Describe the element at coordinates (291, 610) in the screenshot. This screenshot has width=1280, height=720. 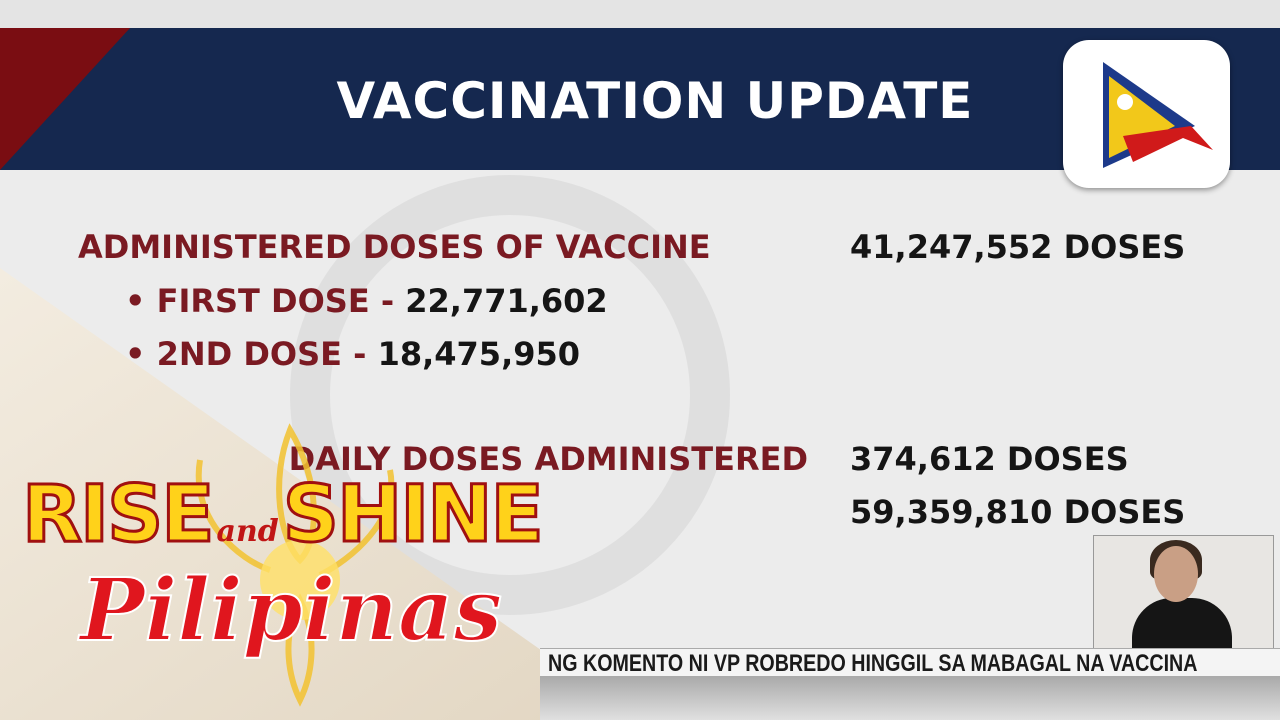
I see `show-logo-pilipinas: Pilipinas` at that location.